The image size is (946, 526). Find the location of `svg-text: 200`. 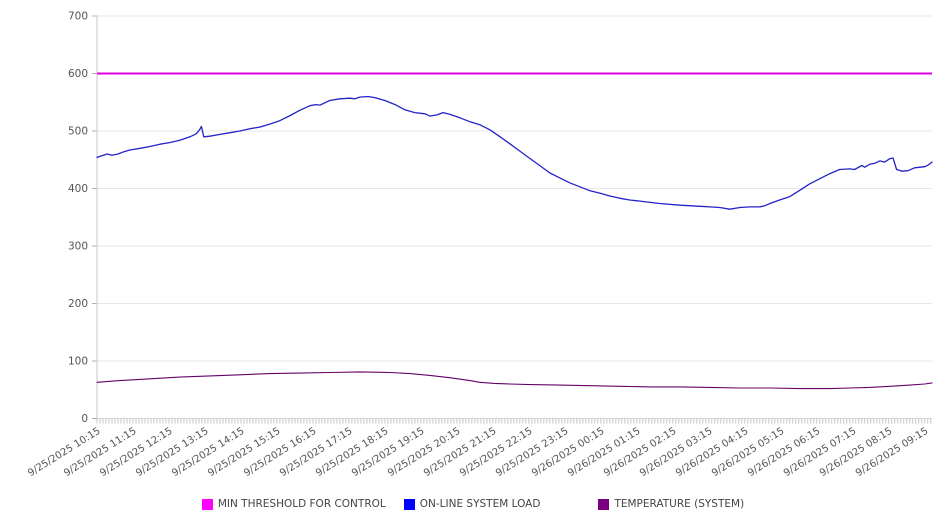

svg-text: 200 is located at coordinates (78, 304).